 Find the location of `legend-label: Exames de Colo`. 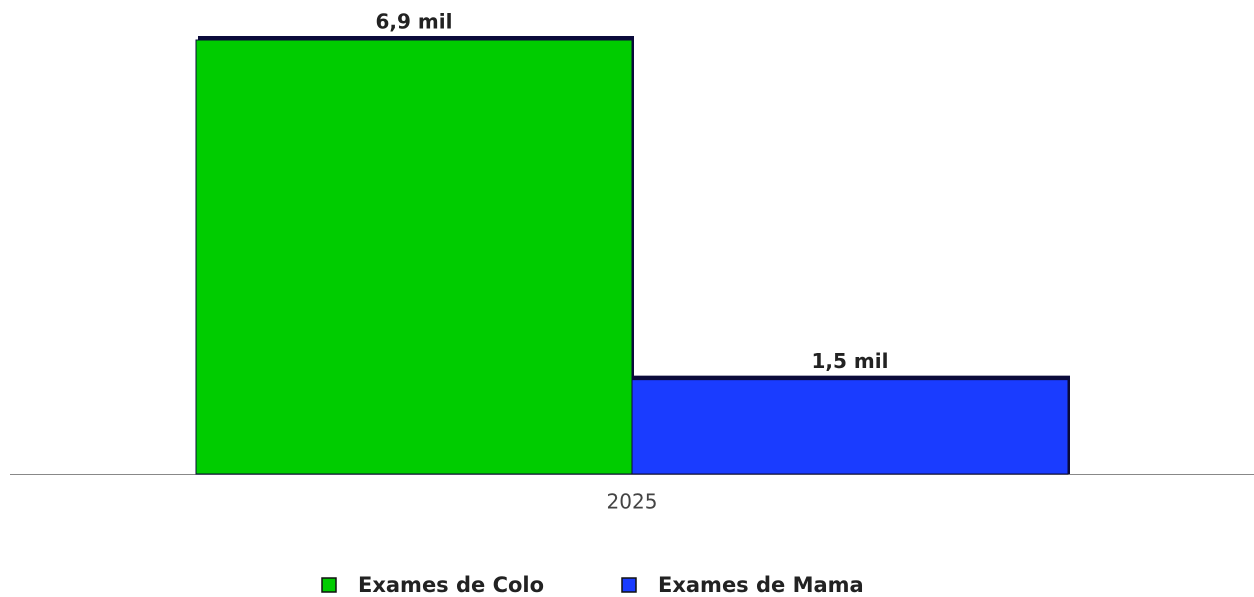

legend-label: Exames de Colo is located at coordinates (451, 585).